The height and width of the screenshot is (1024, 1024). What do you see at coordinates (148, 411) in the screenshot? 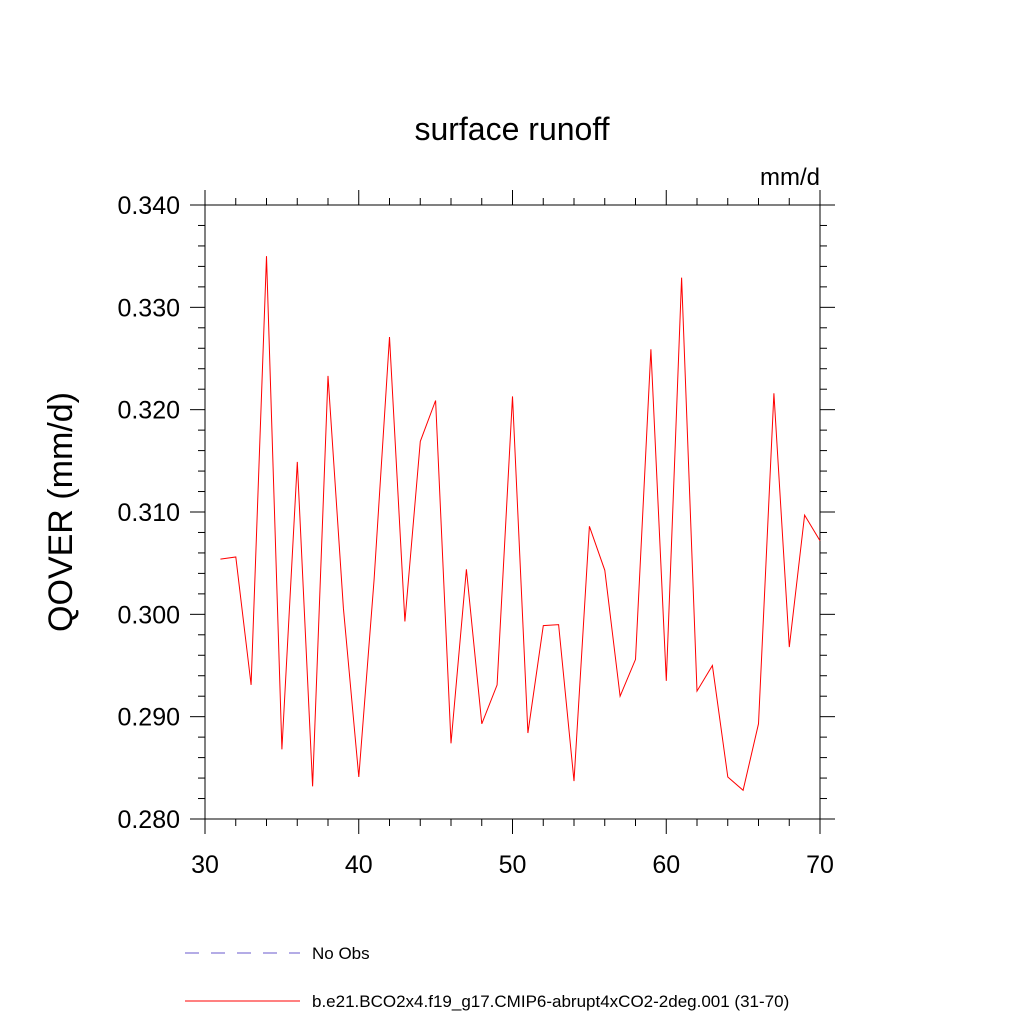
I see `y-tick-label: 0.320` at bounding box center [148, 411].